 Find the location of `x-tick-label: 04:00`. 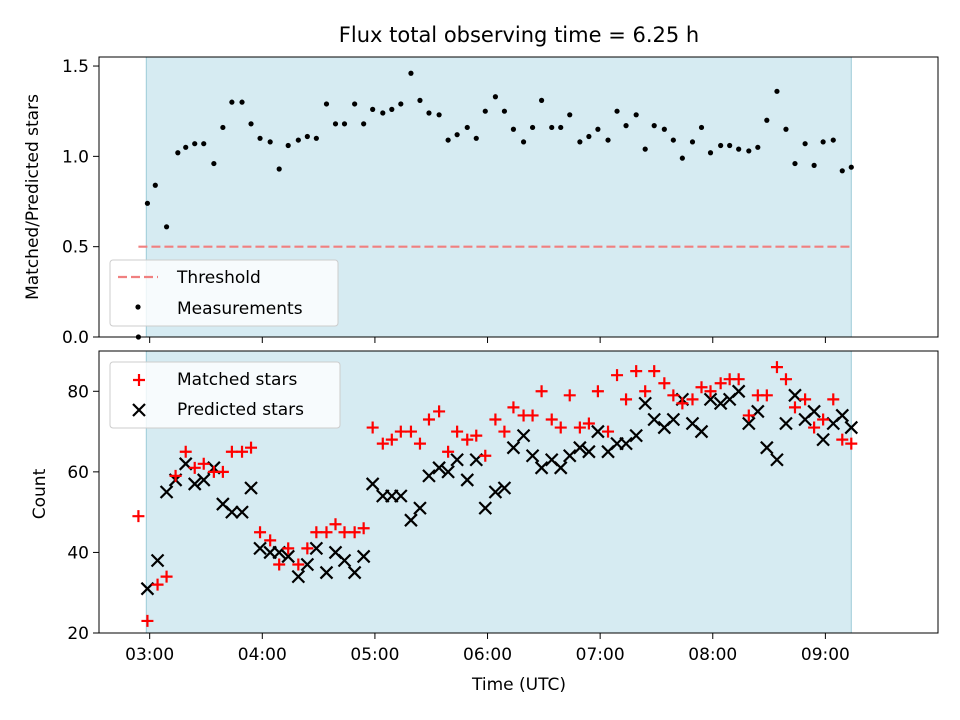

x-tick-label: 04:00 is located at coordinates (262, 655).